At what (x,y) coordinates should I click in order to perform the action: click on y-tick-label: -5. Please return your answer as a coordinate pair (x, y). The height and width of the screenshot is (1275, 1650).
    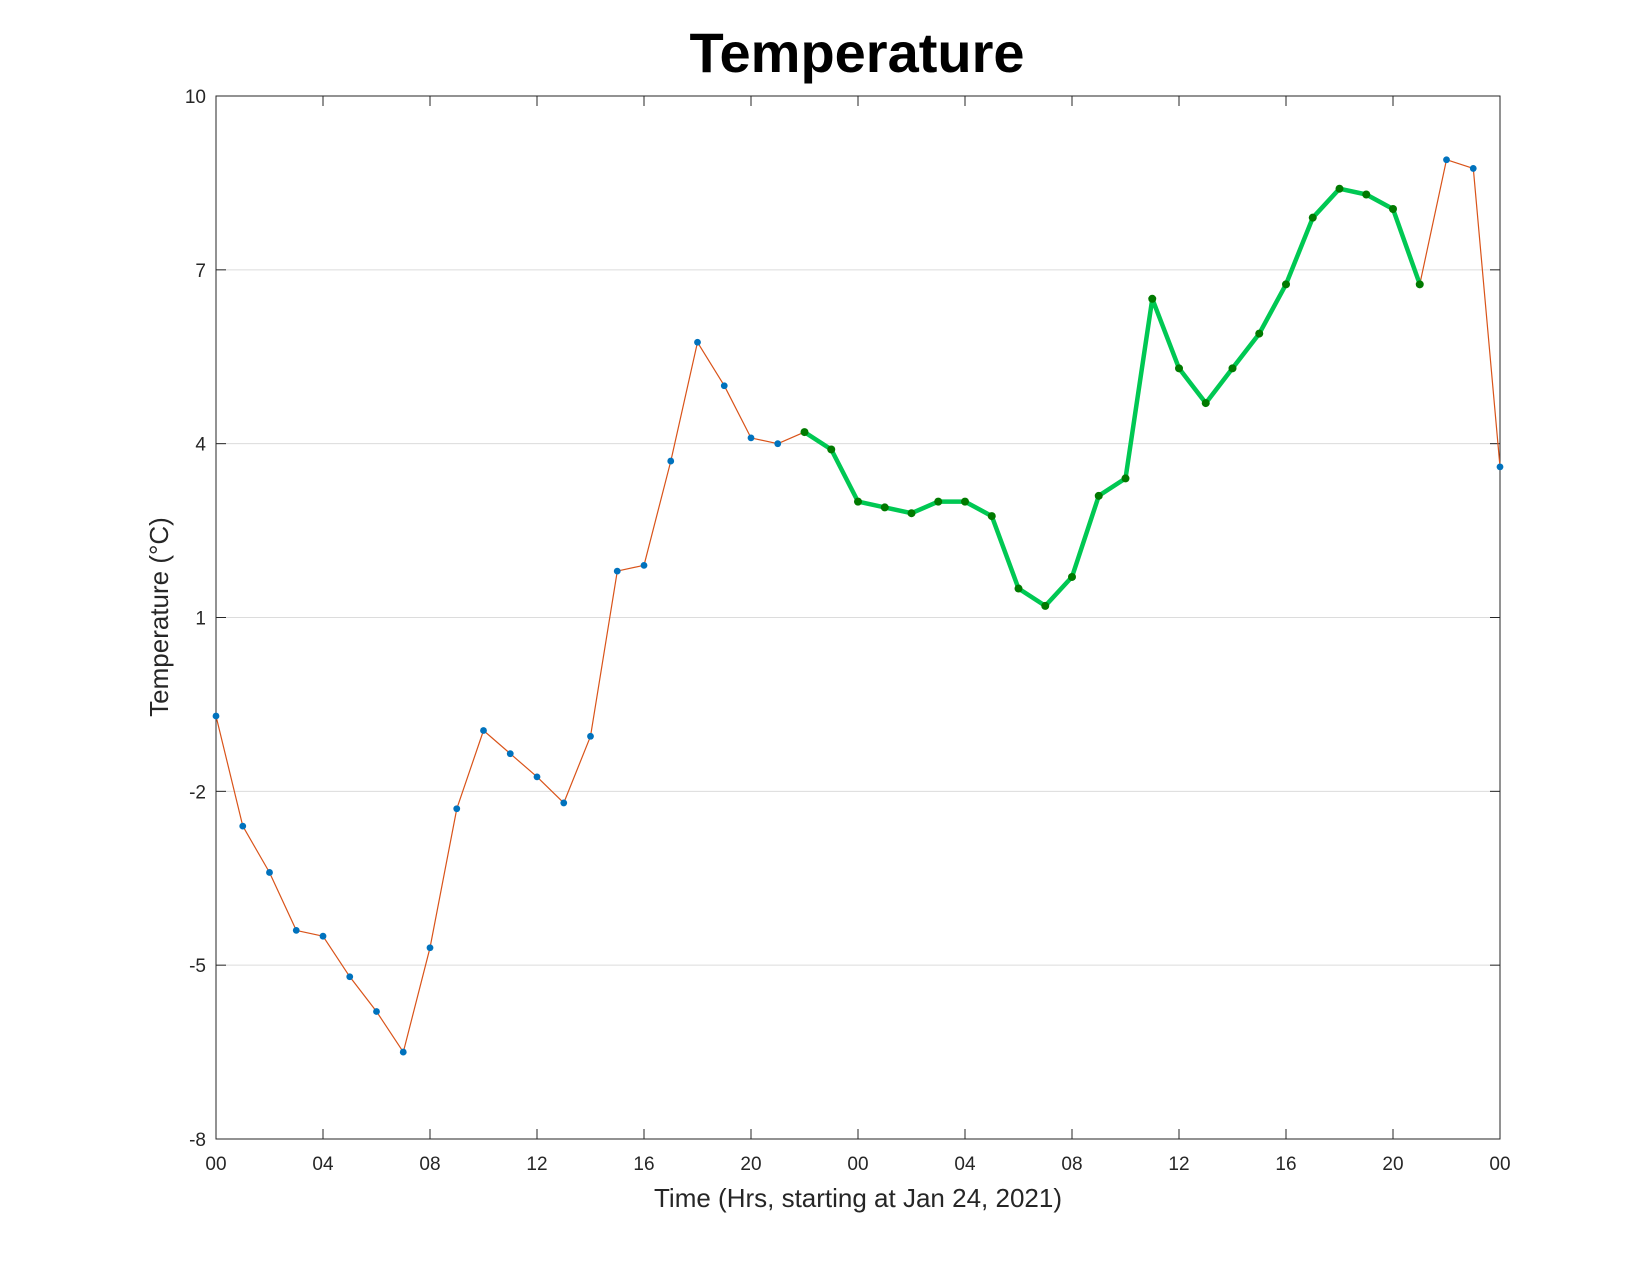
    Looking at the image, I should click on (197, 966).